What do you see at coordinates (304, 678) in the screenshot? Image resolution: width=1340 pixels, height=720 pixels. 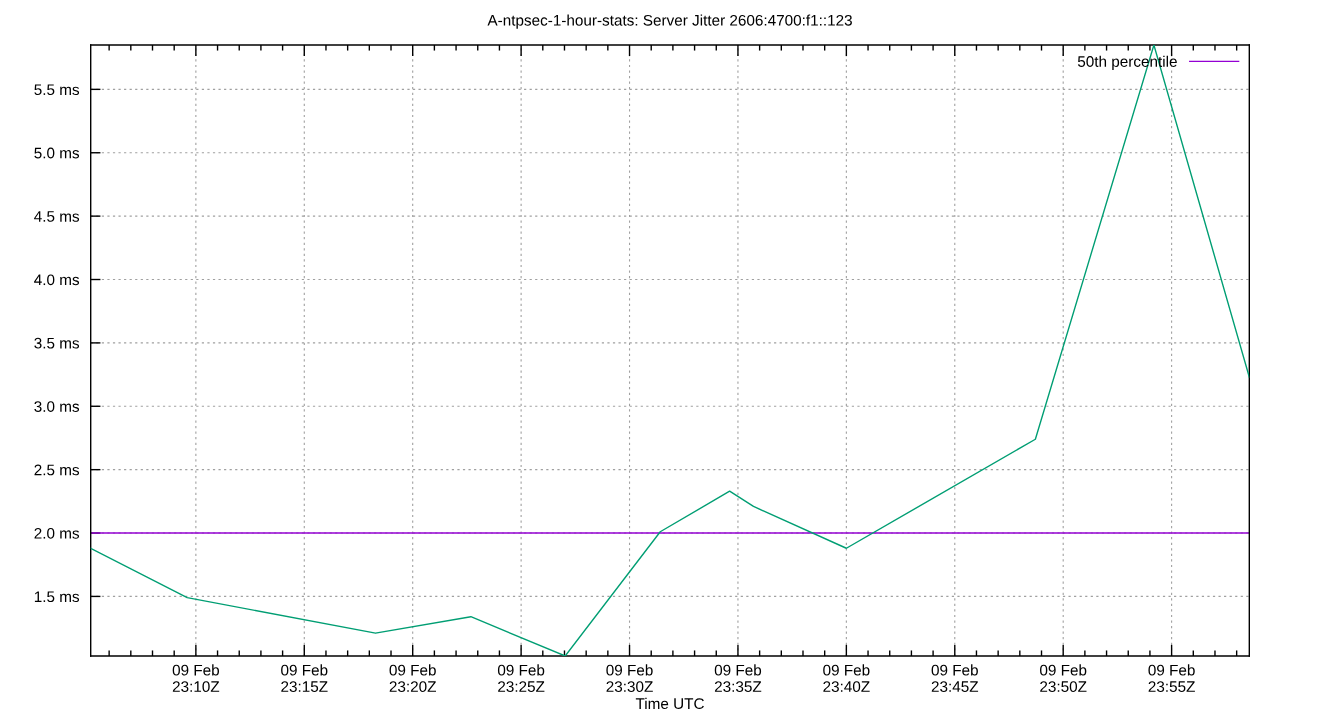 I see `x-tick-label: 09 Feb 23:15Z` at bounding box center [304, 678].